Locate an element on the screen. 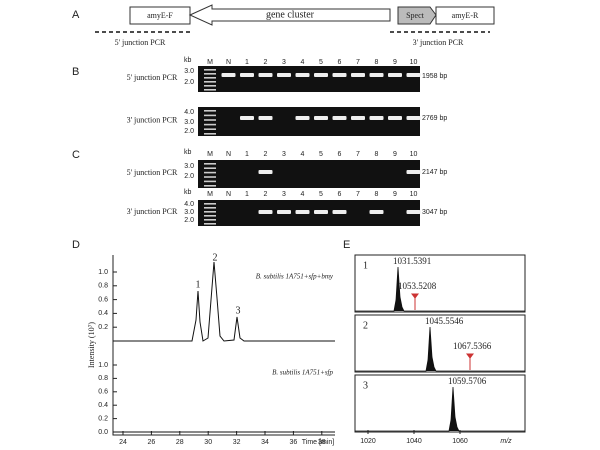 This screenshot has width=600, height=450. kb-tick: 3.0 is located at coordinates (189, 122).